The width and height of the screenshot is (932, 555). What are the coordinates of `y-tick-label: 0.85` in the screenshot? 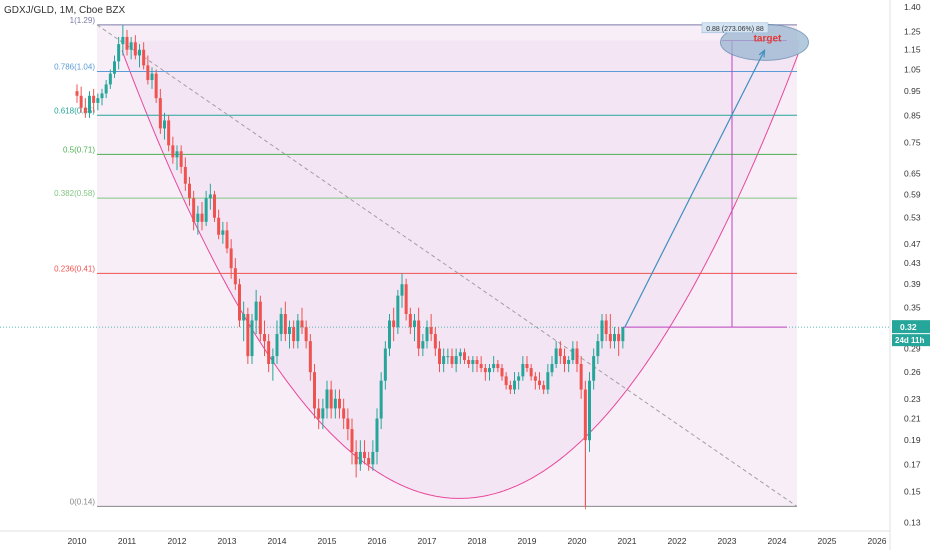 It's located at (912, 115).